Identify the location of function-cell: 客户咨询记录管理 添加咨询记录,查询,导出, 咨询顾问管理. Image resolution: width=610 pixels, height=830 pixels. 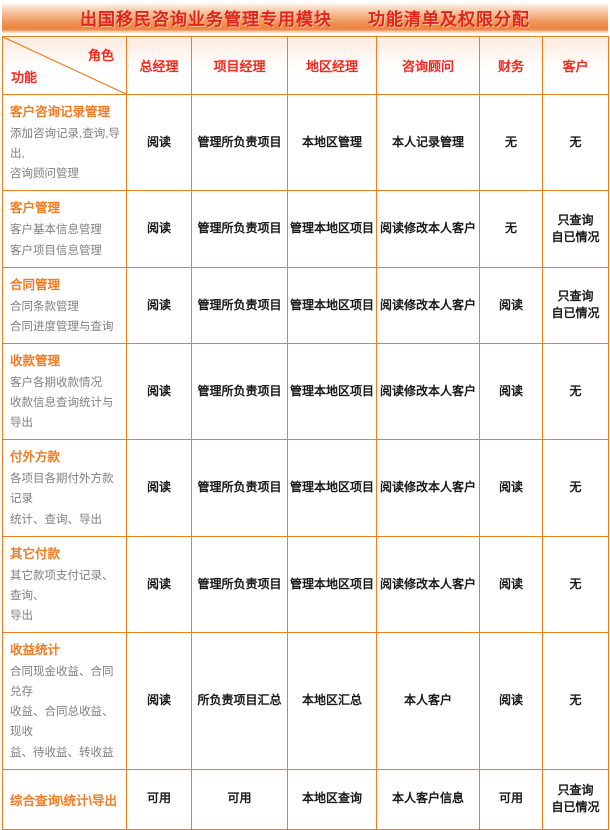
(64, 142).